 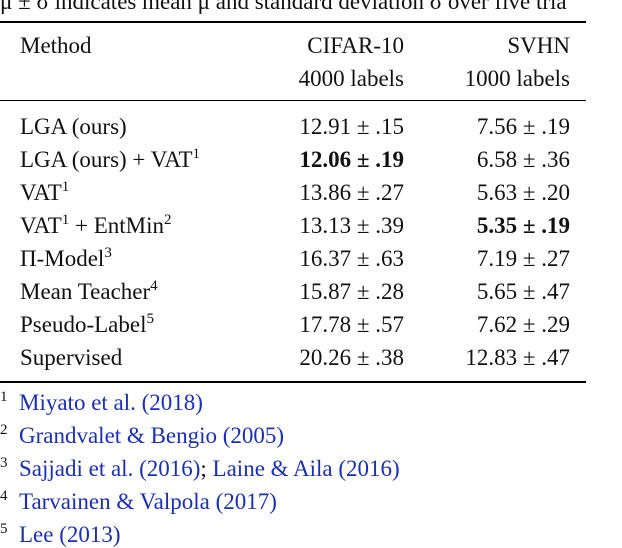 What do you see at coordinates (83, 324) in the screenshot?
I see `text: Pseudo-Label` at bounding box center [83, 324].